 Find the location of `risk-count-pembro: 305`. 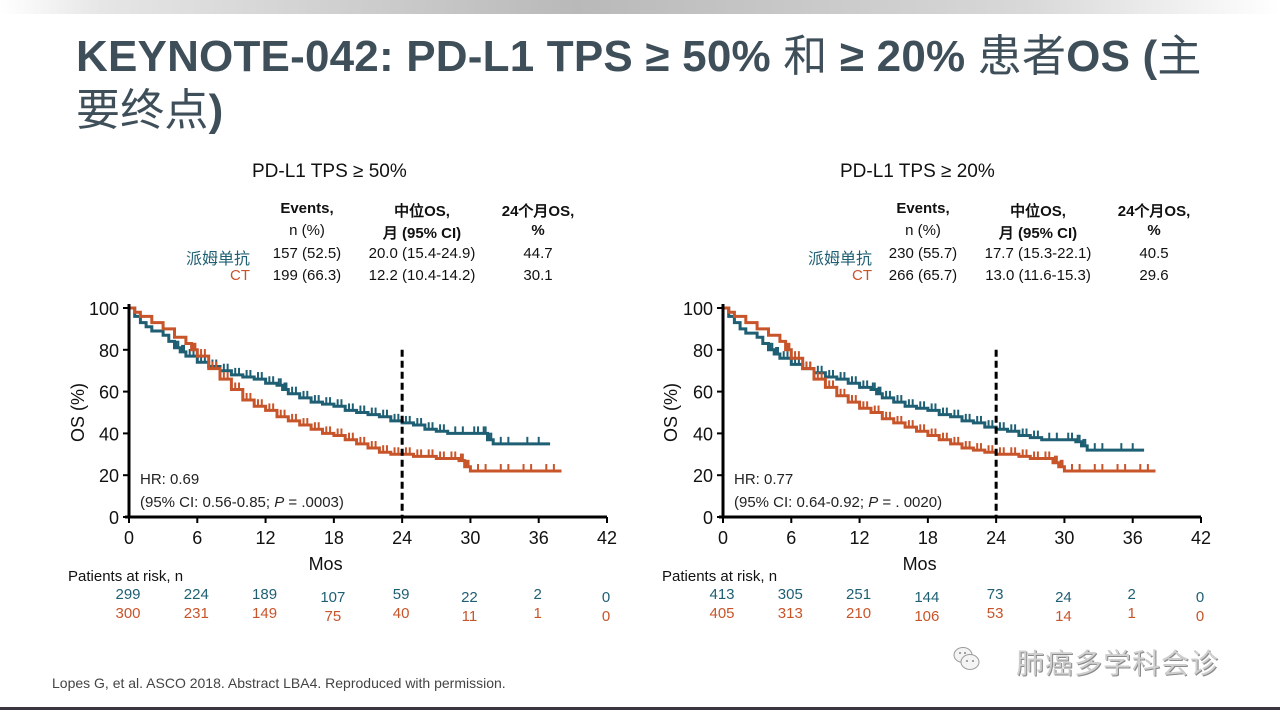

risk-count-pembro: 305 is located at coordinates (790, 594).